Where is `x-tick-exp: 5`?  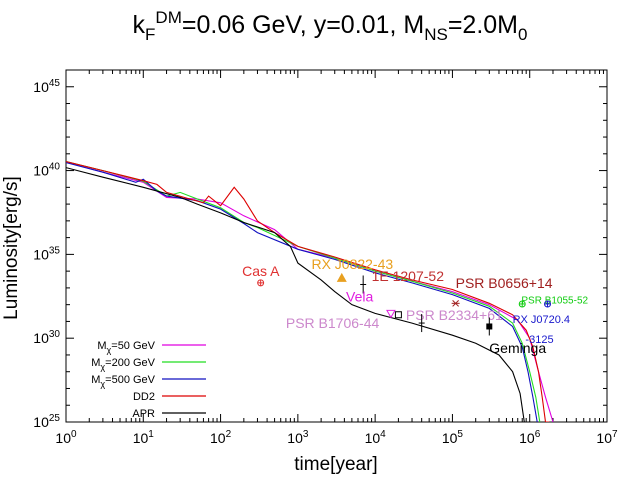 x-tick-exp: 5 is located at coordinates (460, 434).